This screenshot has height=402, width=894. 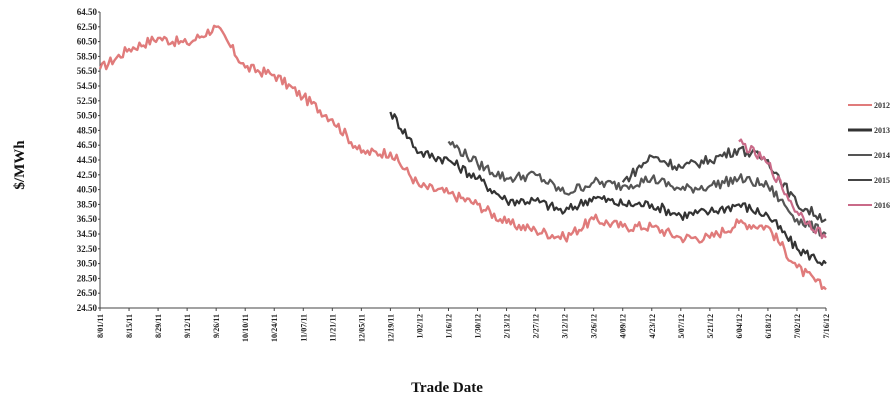 What do you see at coordinates (724, 184) in the screenshot?
I see `series-line-2015` at bounding box center [724, 184].